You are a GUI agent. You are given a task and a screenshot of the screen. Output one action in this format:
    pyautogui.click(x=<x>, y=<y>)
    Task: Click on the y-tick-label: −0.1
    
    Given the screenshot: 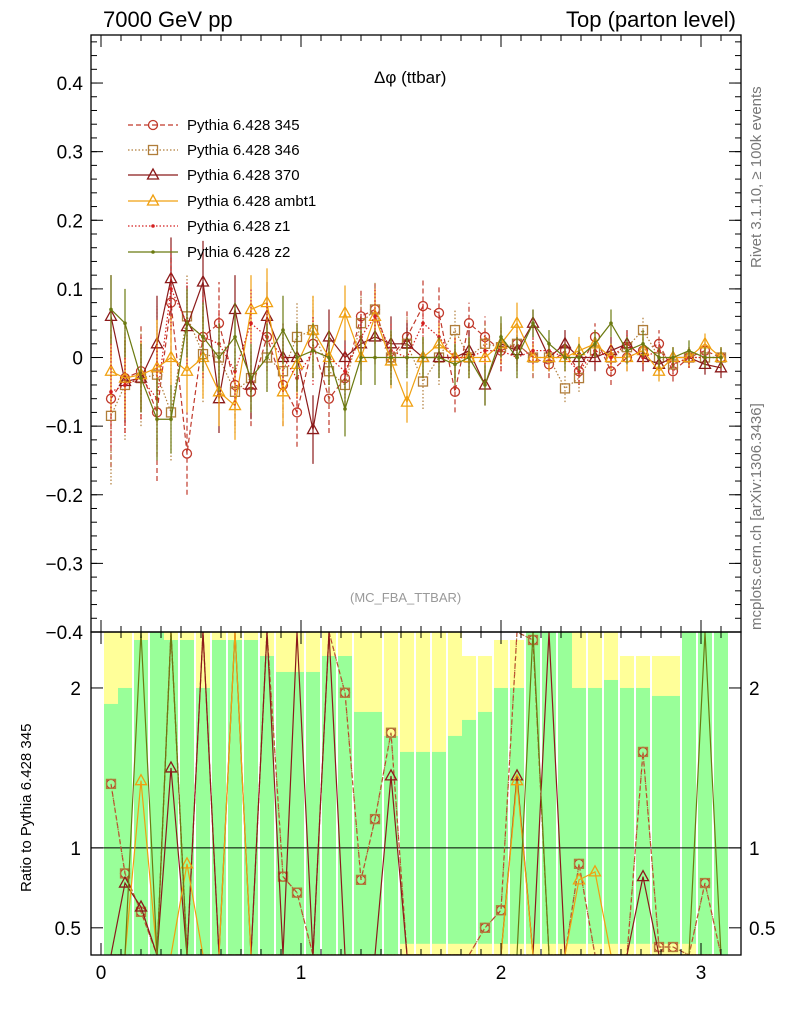 What is the action you would take?
    pyautogui.click(x=64, y=427)
    